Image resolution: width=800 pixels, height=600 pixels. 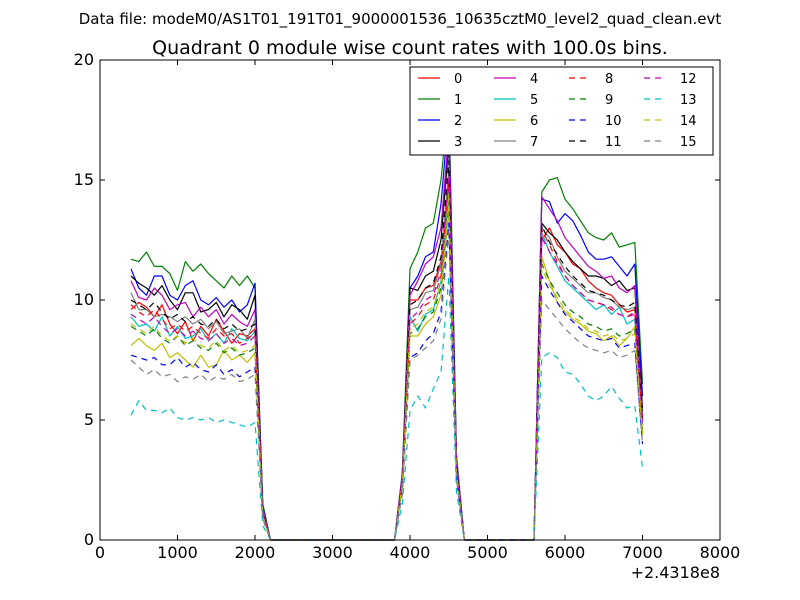 What do you see at coordinates (613, 142) in the screenshot?
I see `legend-label-11: 11` at bounding box center [613, 142].